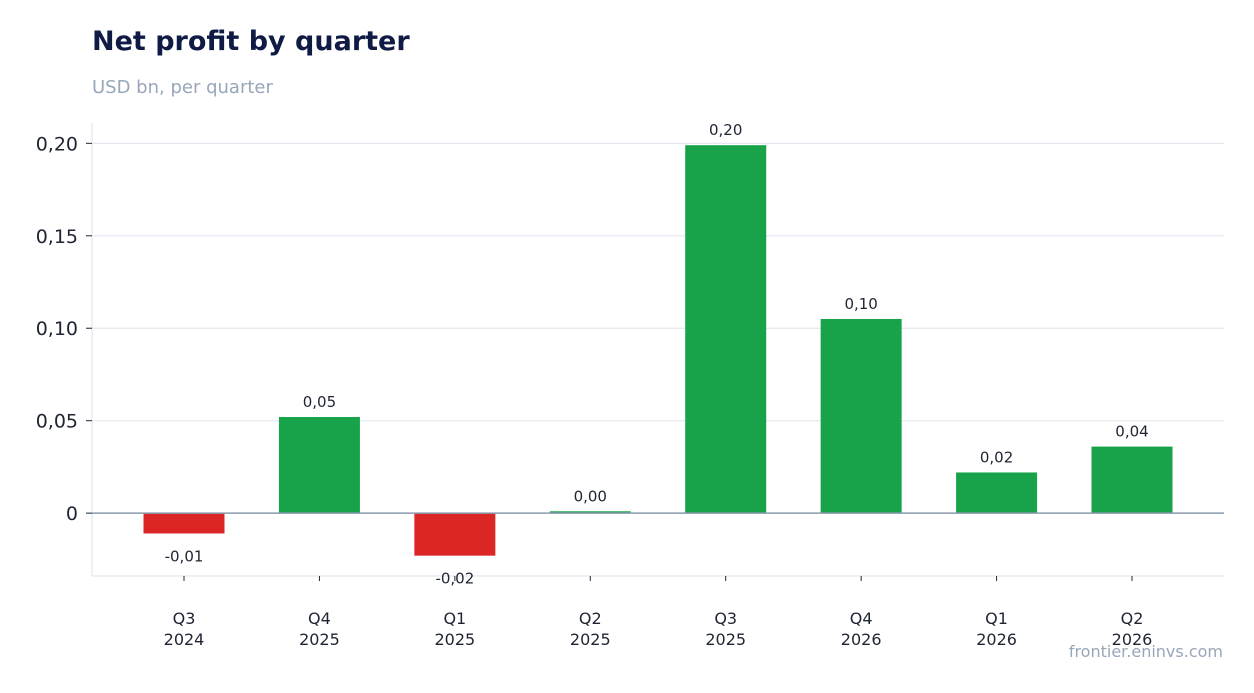  What do you see at coordinates (590, 496) in the screenshot?
I see `data-label: 0,00` at bounding box center [590, 496].